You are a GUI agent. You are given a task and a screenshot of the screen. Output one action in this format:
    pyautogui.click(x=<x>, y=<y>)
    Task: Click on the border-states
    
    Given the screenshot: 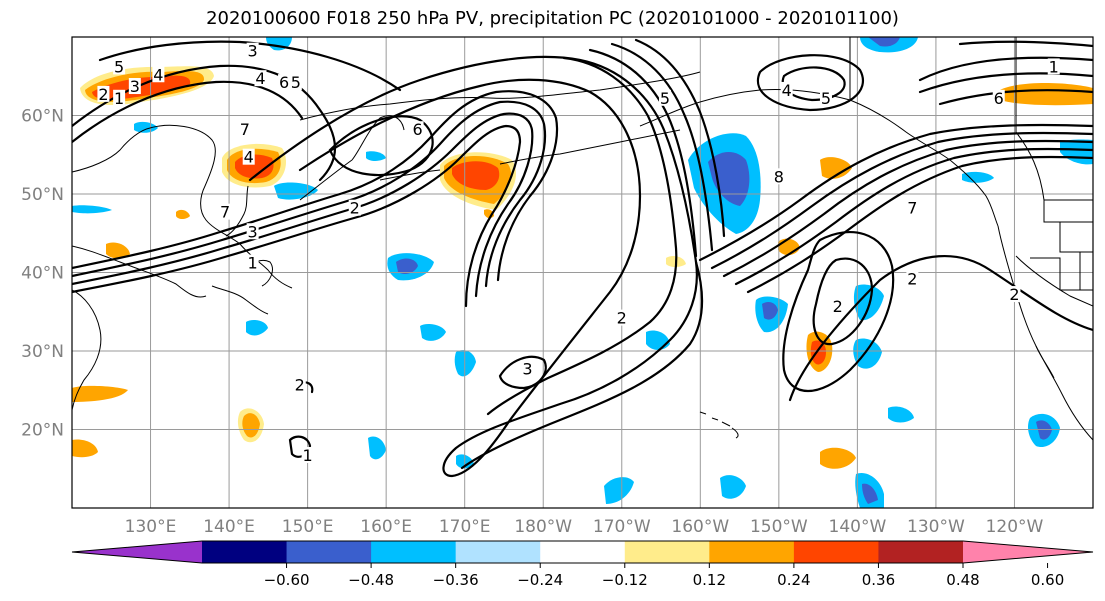 What is the action you would take?
    pyautogui.click(x=1061, y=245)
    